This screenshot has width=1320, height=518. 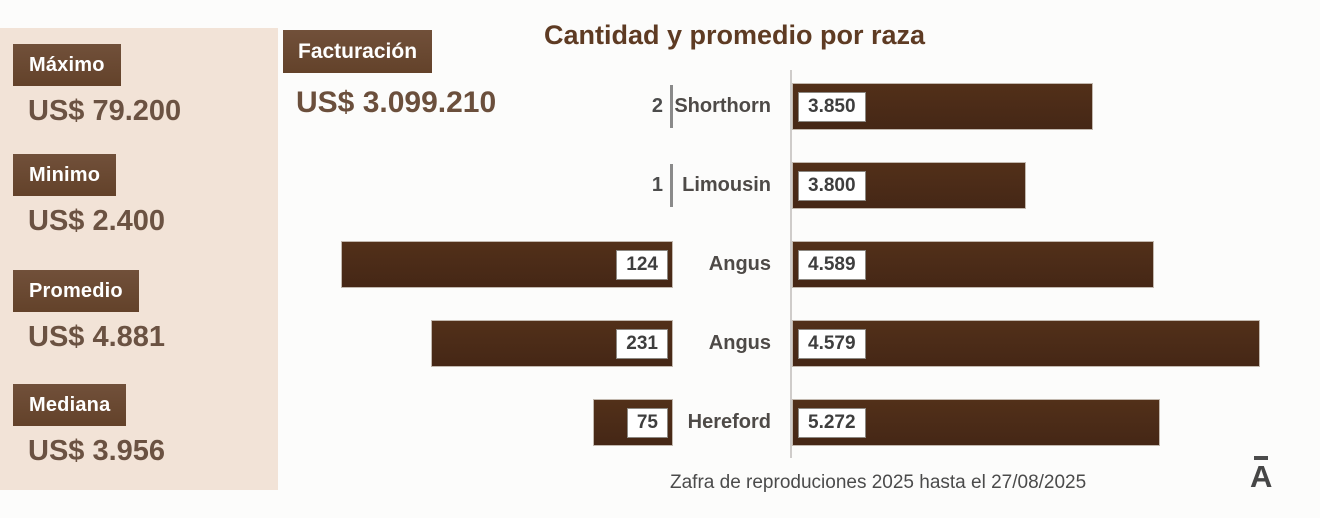 I want to click on stat-maximo: Máximo US$ 79.200, so click(x=139, y=86).